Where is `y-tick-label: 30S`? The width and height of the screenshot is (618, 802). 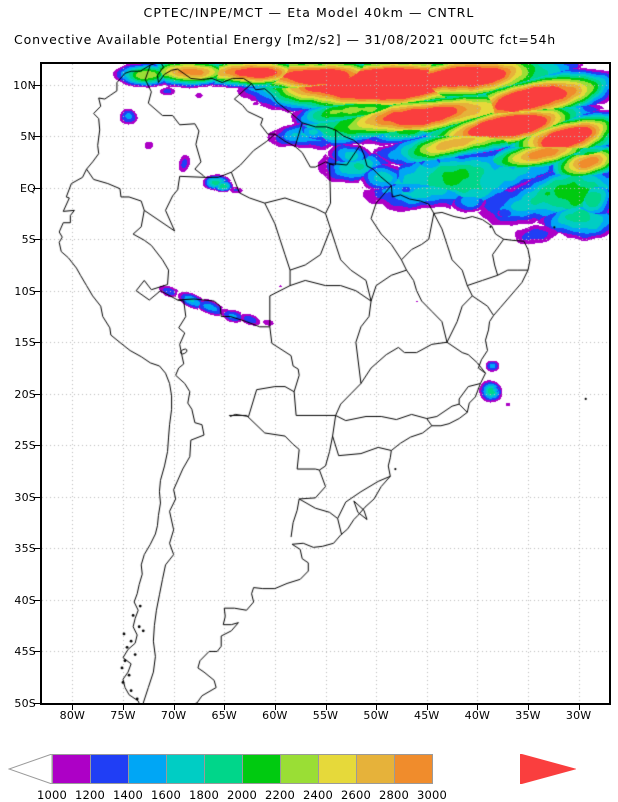 y-tick-label: 30S is located at coordinates (25, 497).